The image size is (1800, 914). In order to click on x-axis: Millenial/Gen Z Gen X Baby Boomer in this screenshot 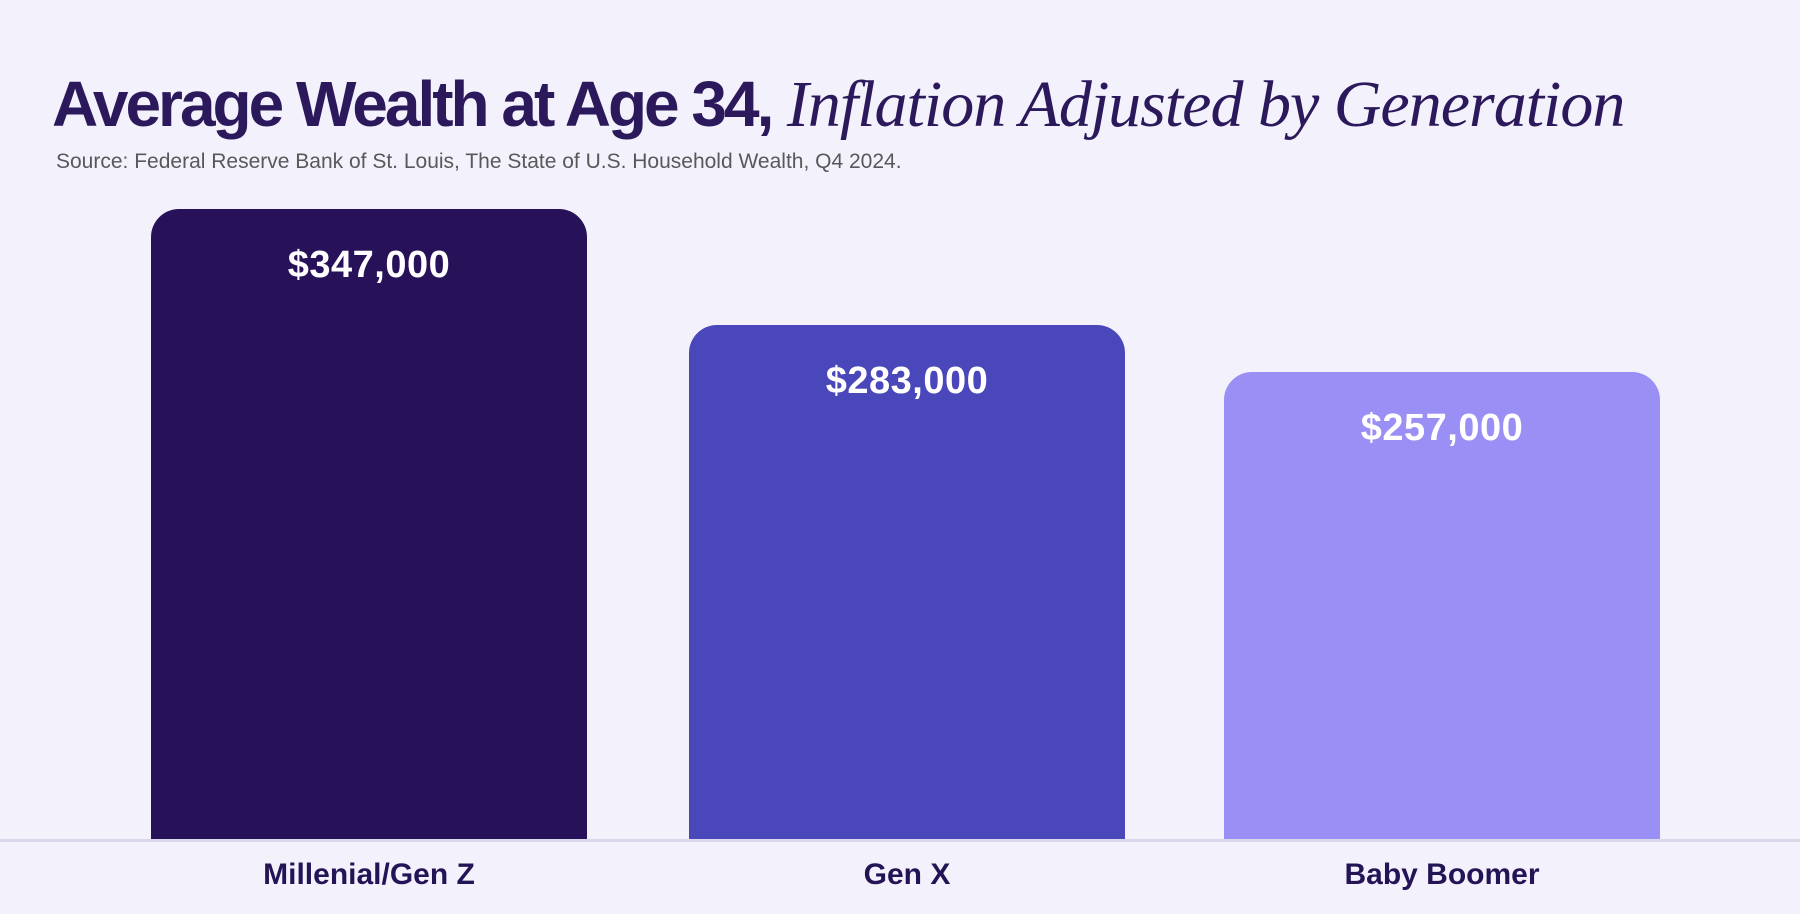, I will do `click(900, 878)`.